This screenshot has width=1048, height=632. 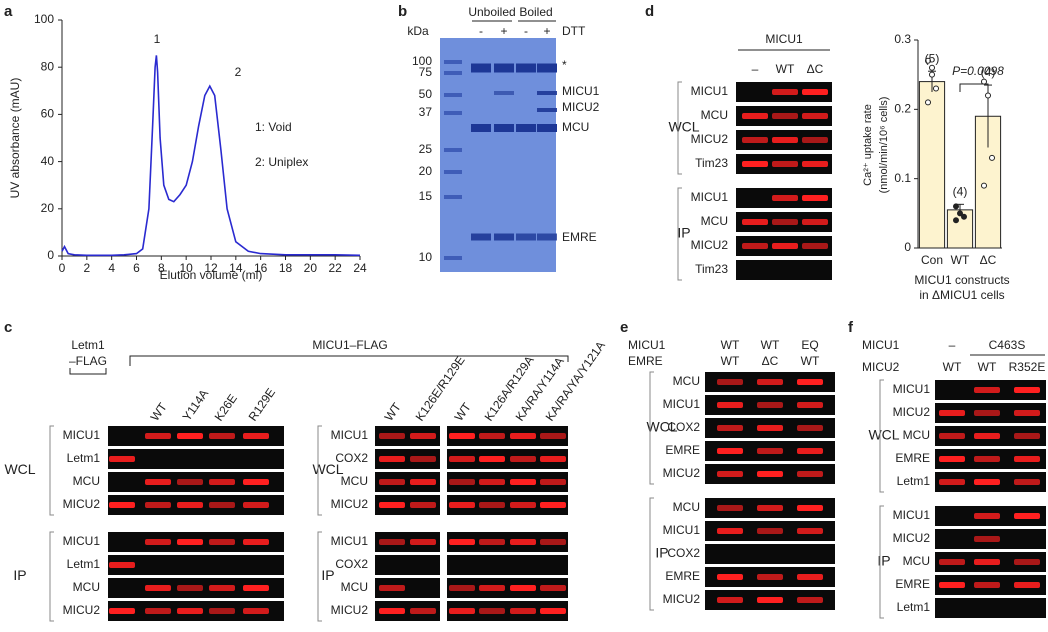 What do you see at coordinates (8, 327) in the screenshot?
I see `panel-label: c` at bounding box center [8, 327].